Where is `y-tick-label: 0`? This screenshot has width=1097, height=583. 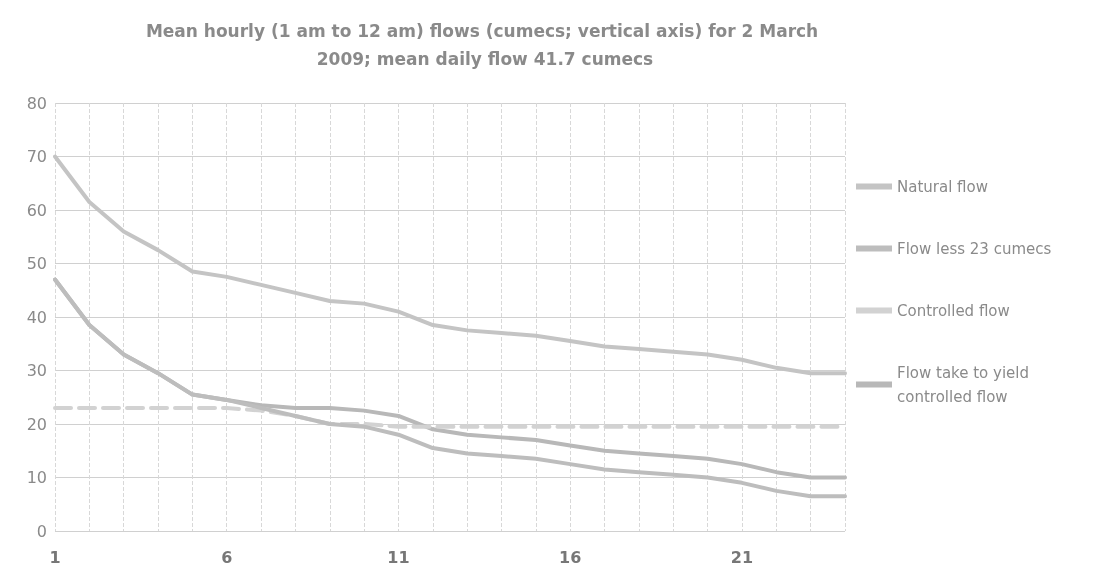
y-tick-label: 0 is located at coordinates (41, 531).